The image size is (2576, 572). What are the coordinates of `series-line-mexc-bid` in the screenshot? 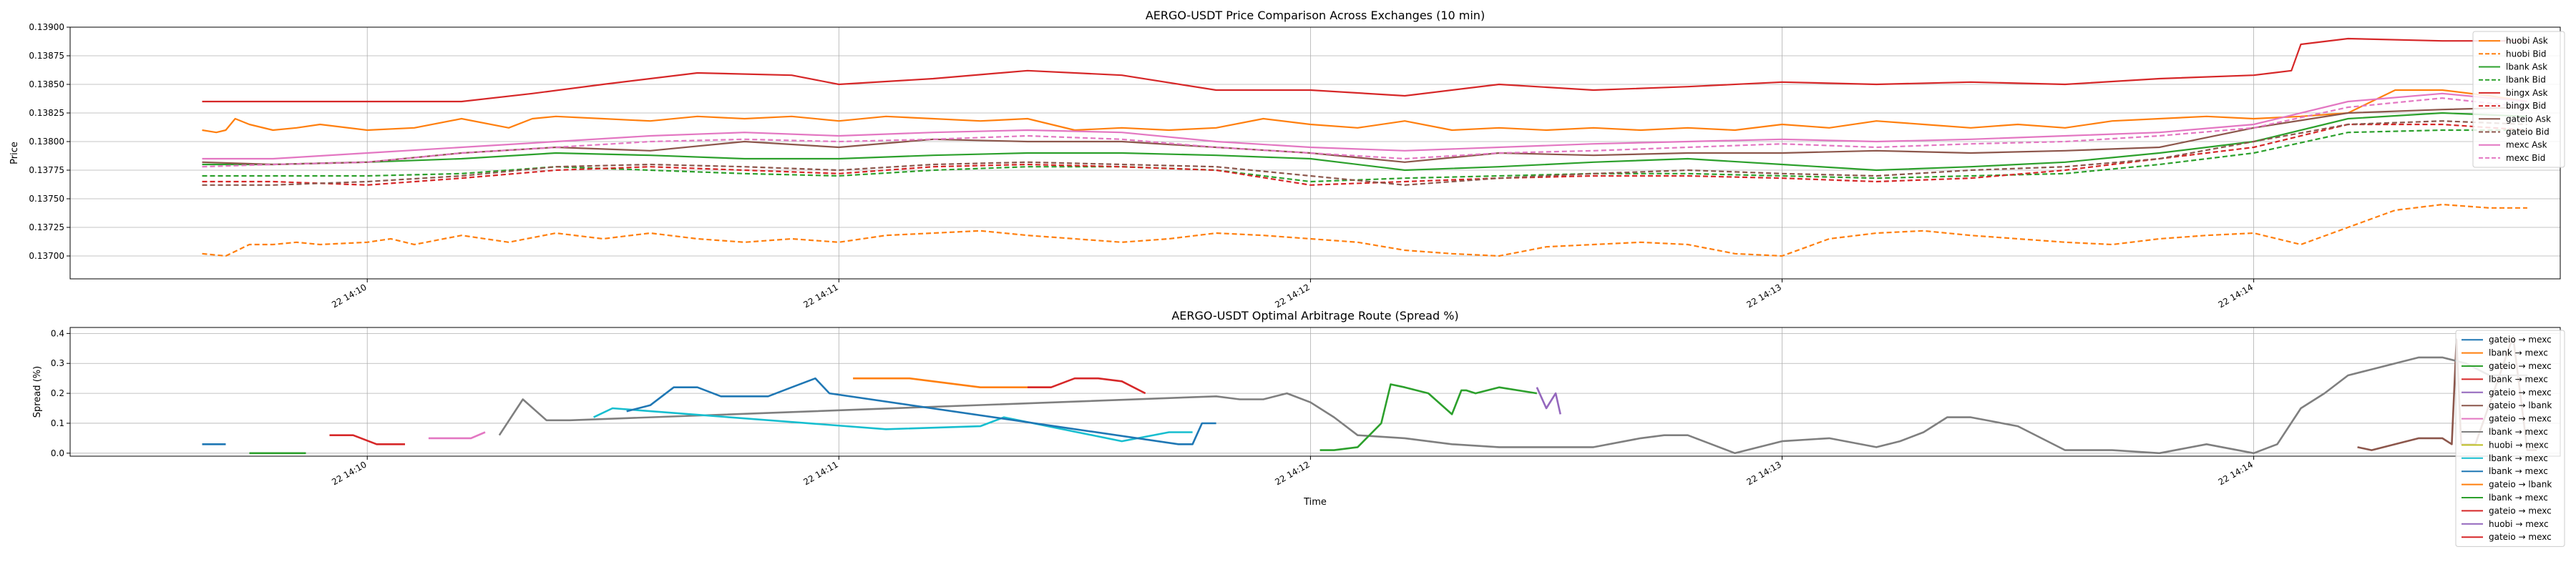 It's located at (1365, 132).